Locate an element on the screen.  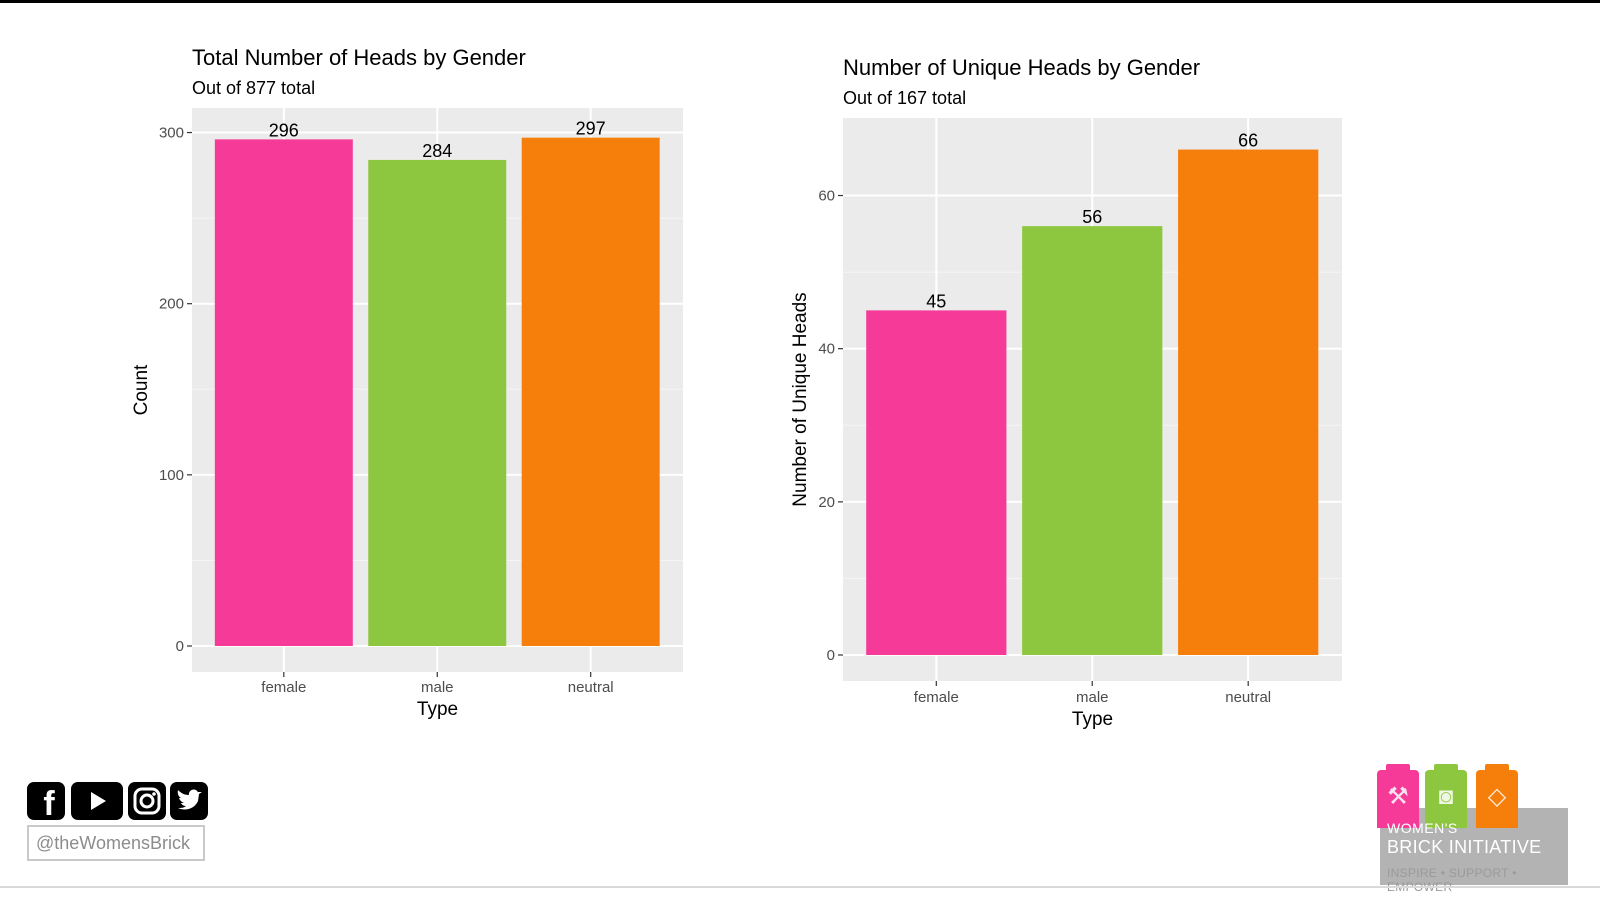
y-axis-title: Count is located at coordinates (141, 389).